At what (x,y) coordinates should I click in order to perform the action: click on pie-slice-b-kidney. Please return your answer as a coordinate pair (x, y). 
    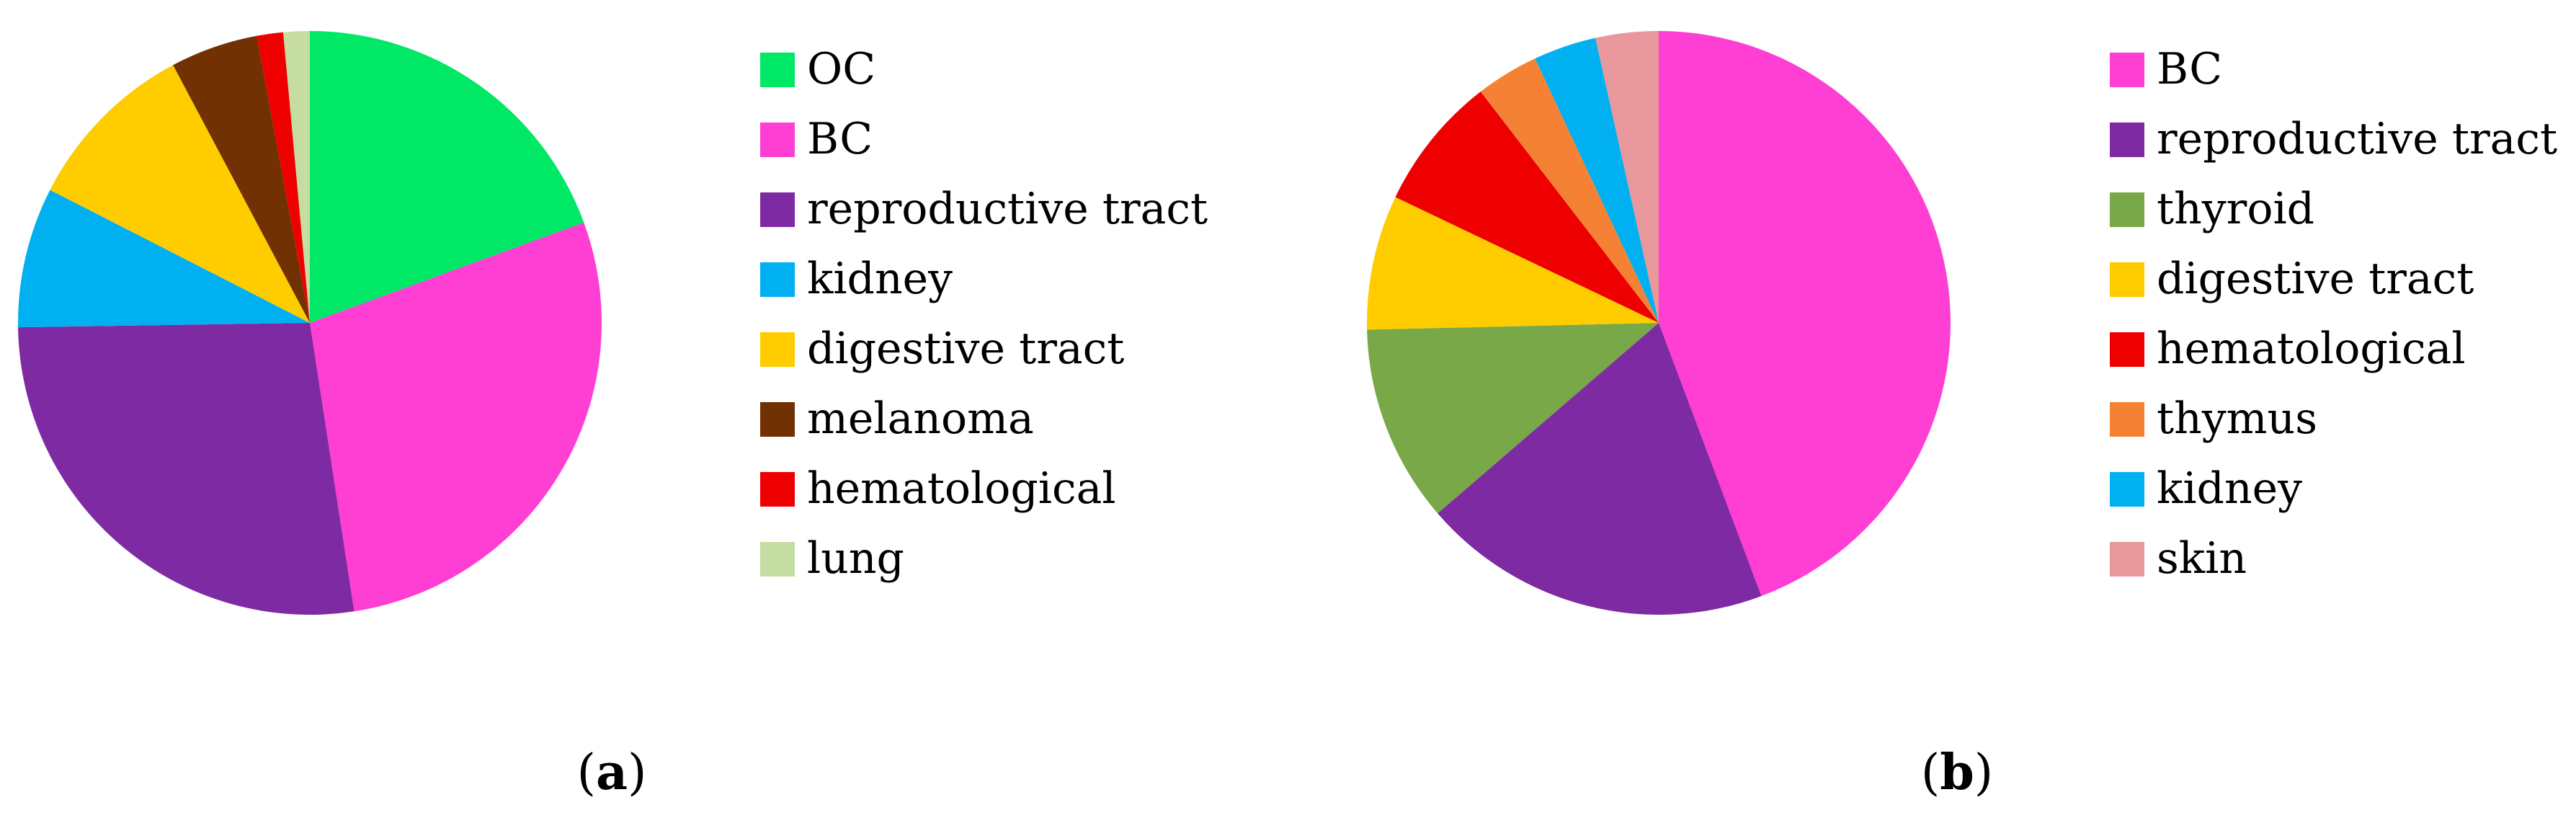
    Looking at the image, I should click on (1597, 180).